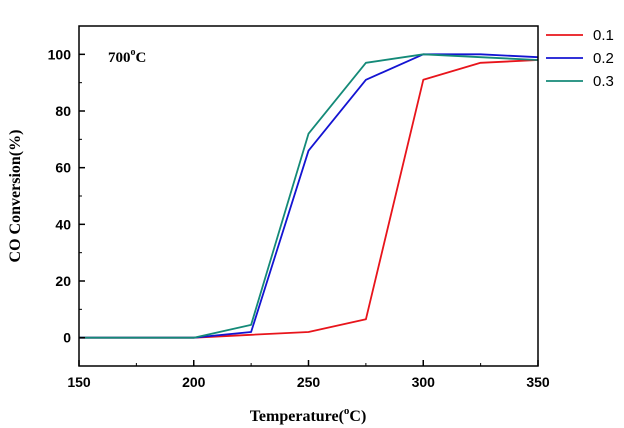  Describe the element at coordinates (127, 56) in the screenshot. I see `temperature-annotation: 700oC` at that location.